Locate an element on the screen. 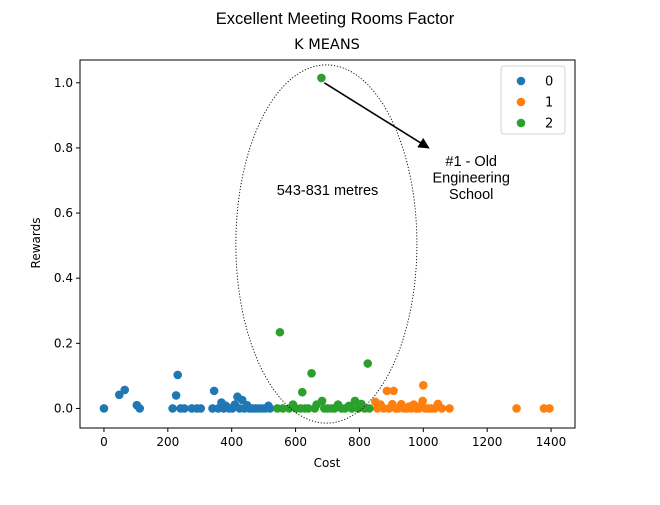 This screenshot has width=660, height=505. legend-label: 0 is located at coordinates (549, 82).